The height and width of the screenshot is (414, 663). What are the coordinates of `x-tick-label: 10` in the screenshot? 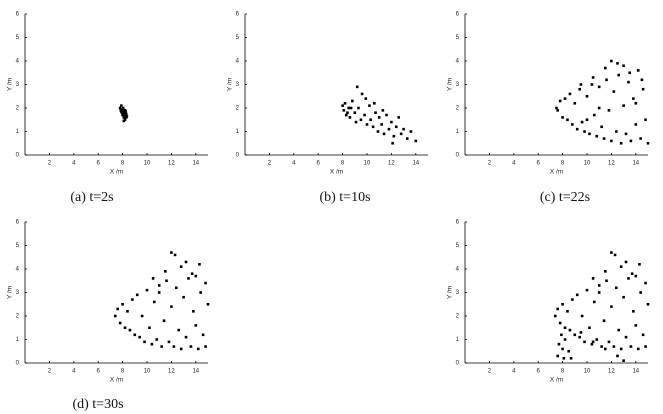 It's located at (147, 164).